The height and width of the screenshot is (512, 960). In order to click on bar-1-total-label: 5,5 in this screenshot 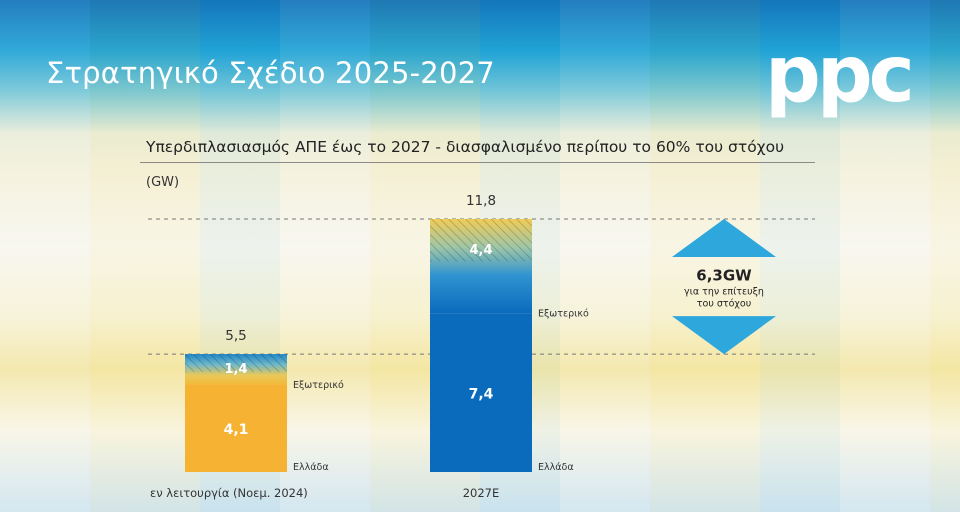, I will do `click(235, 336)`.